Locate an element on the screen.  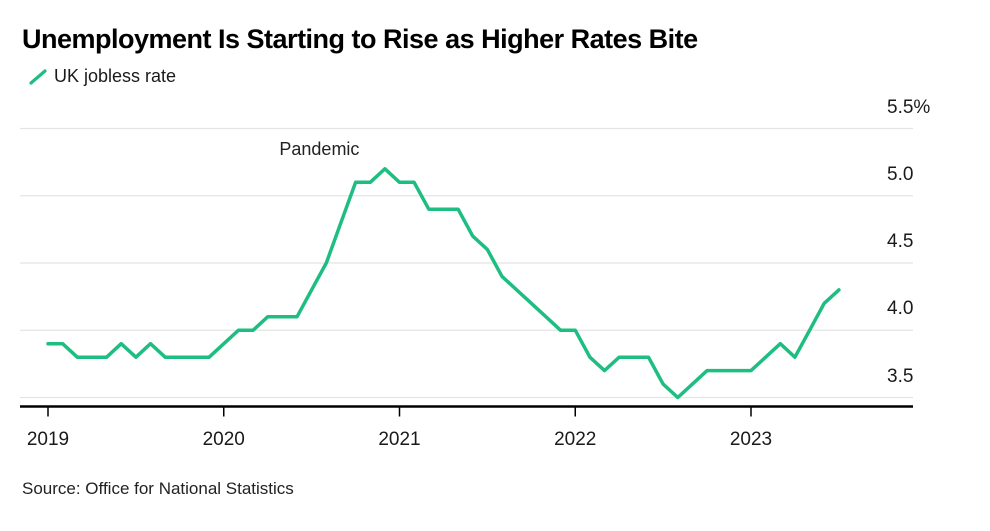
y-axis-label-5.0: 5.0 is located at coordinates (900, 174).